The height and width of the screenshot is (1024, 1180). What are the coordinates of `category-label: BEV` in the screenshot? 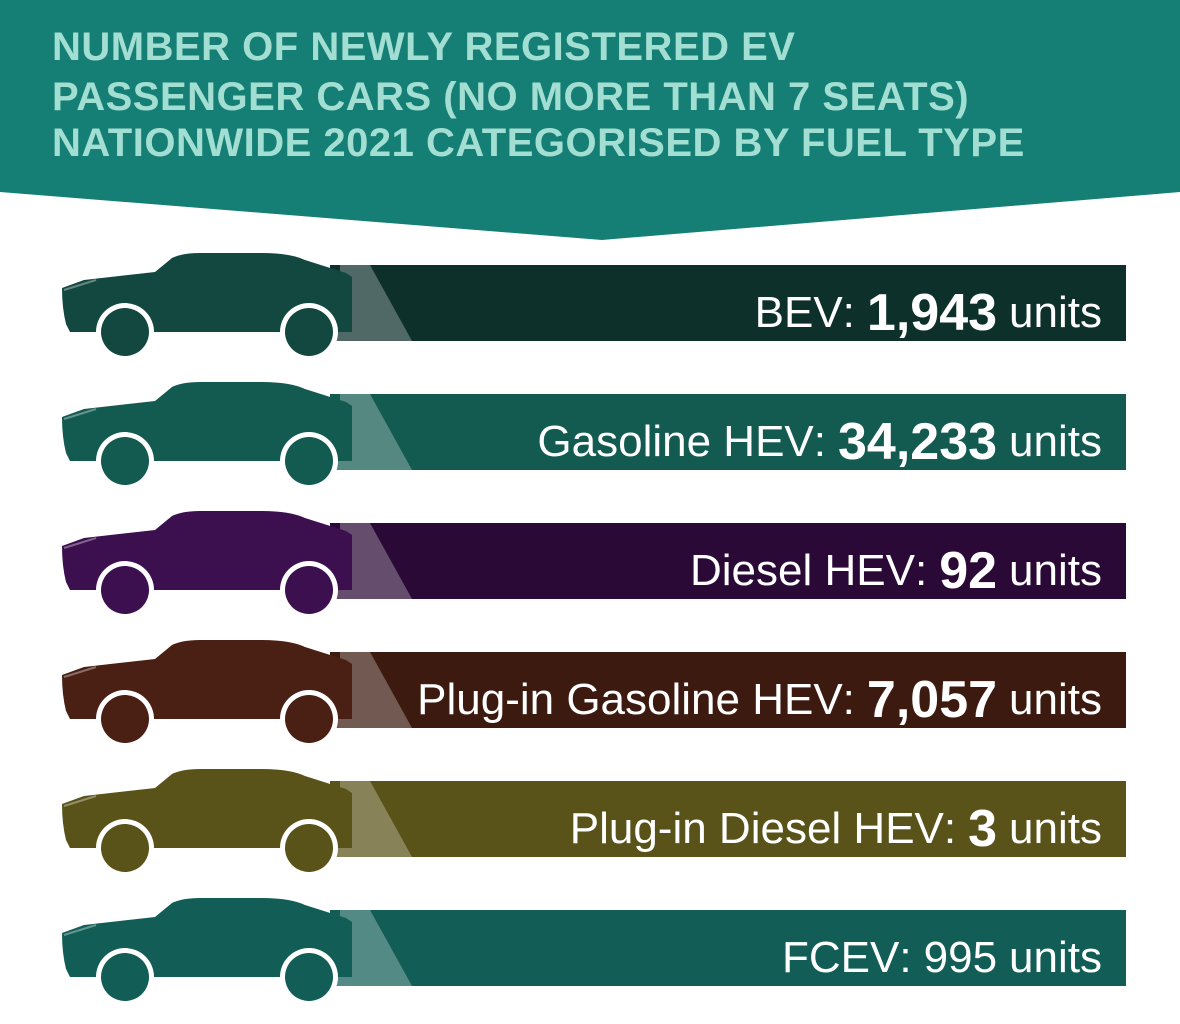 It's located at (798, 312).